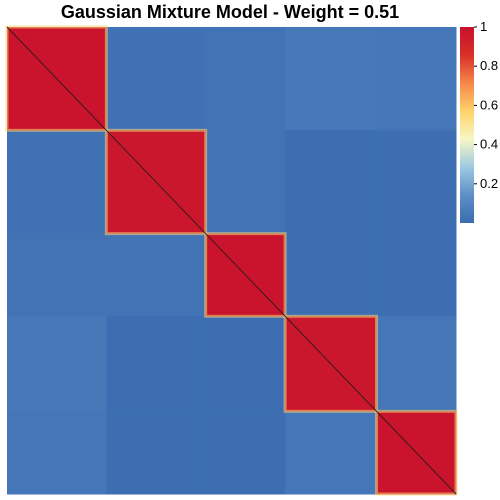  Describe the element at coordinates (489, 144) in the screenshot. I see `colorbar-tick-label: 0.4` at that location.